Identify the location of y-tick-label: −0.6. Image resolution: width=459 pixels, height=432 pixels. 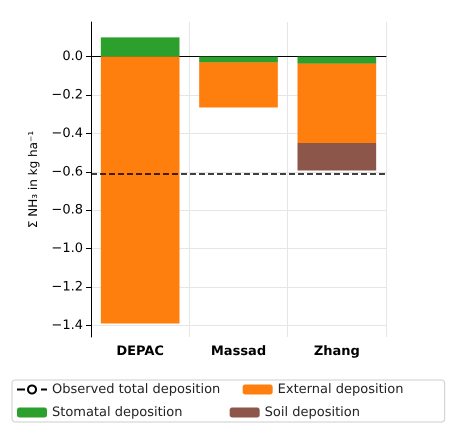
(67, 172).